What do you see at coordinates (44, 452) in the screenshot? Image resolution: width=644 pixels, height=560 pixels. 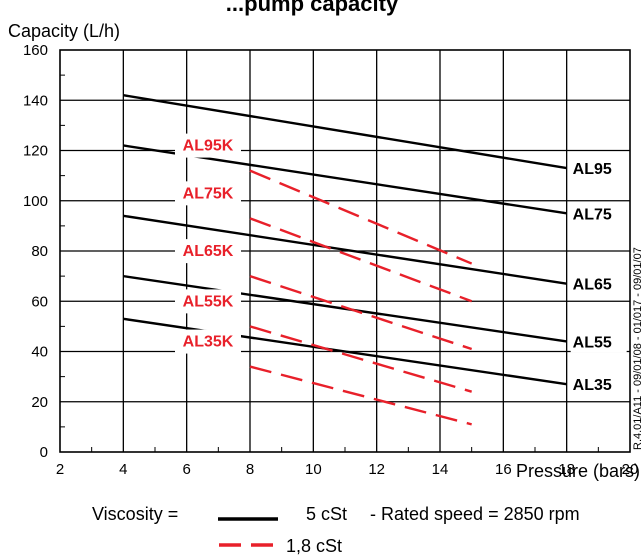 I see `y-tick-label: 0` at bounding box center [44, 452].